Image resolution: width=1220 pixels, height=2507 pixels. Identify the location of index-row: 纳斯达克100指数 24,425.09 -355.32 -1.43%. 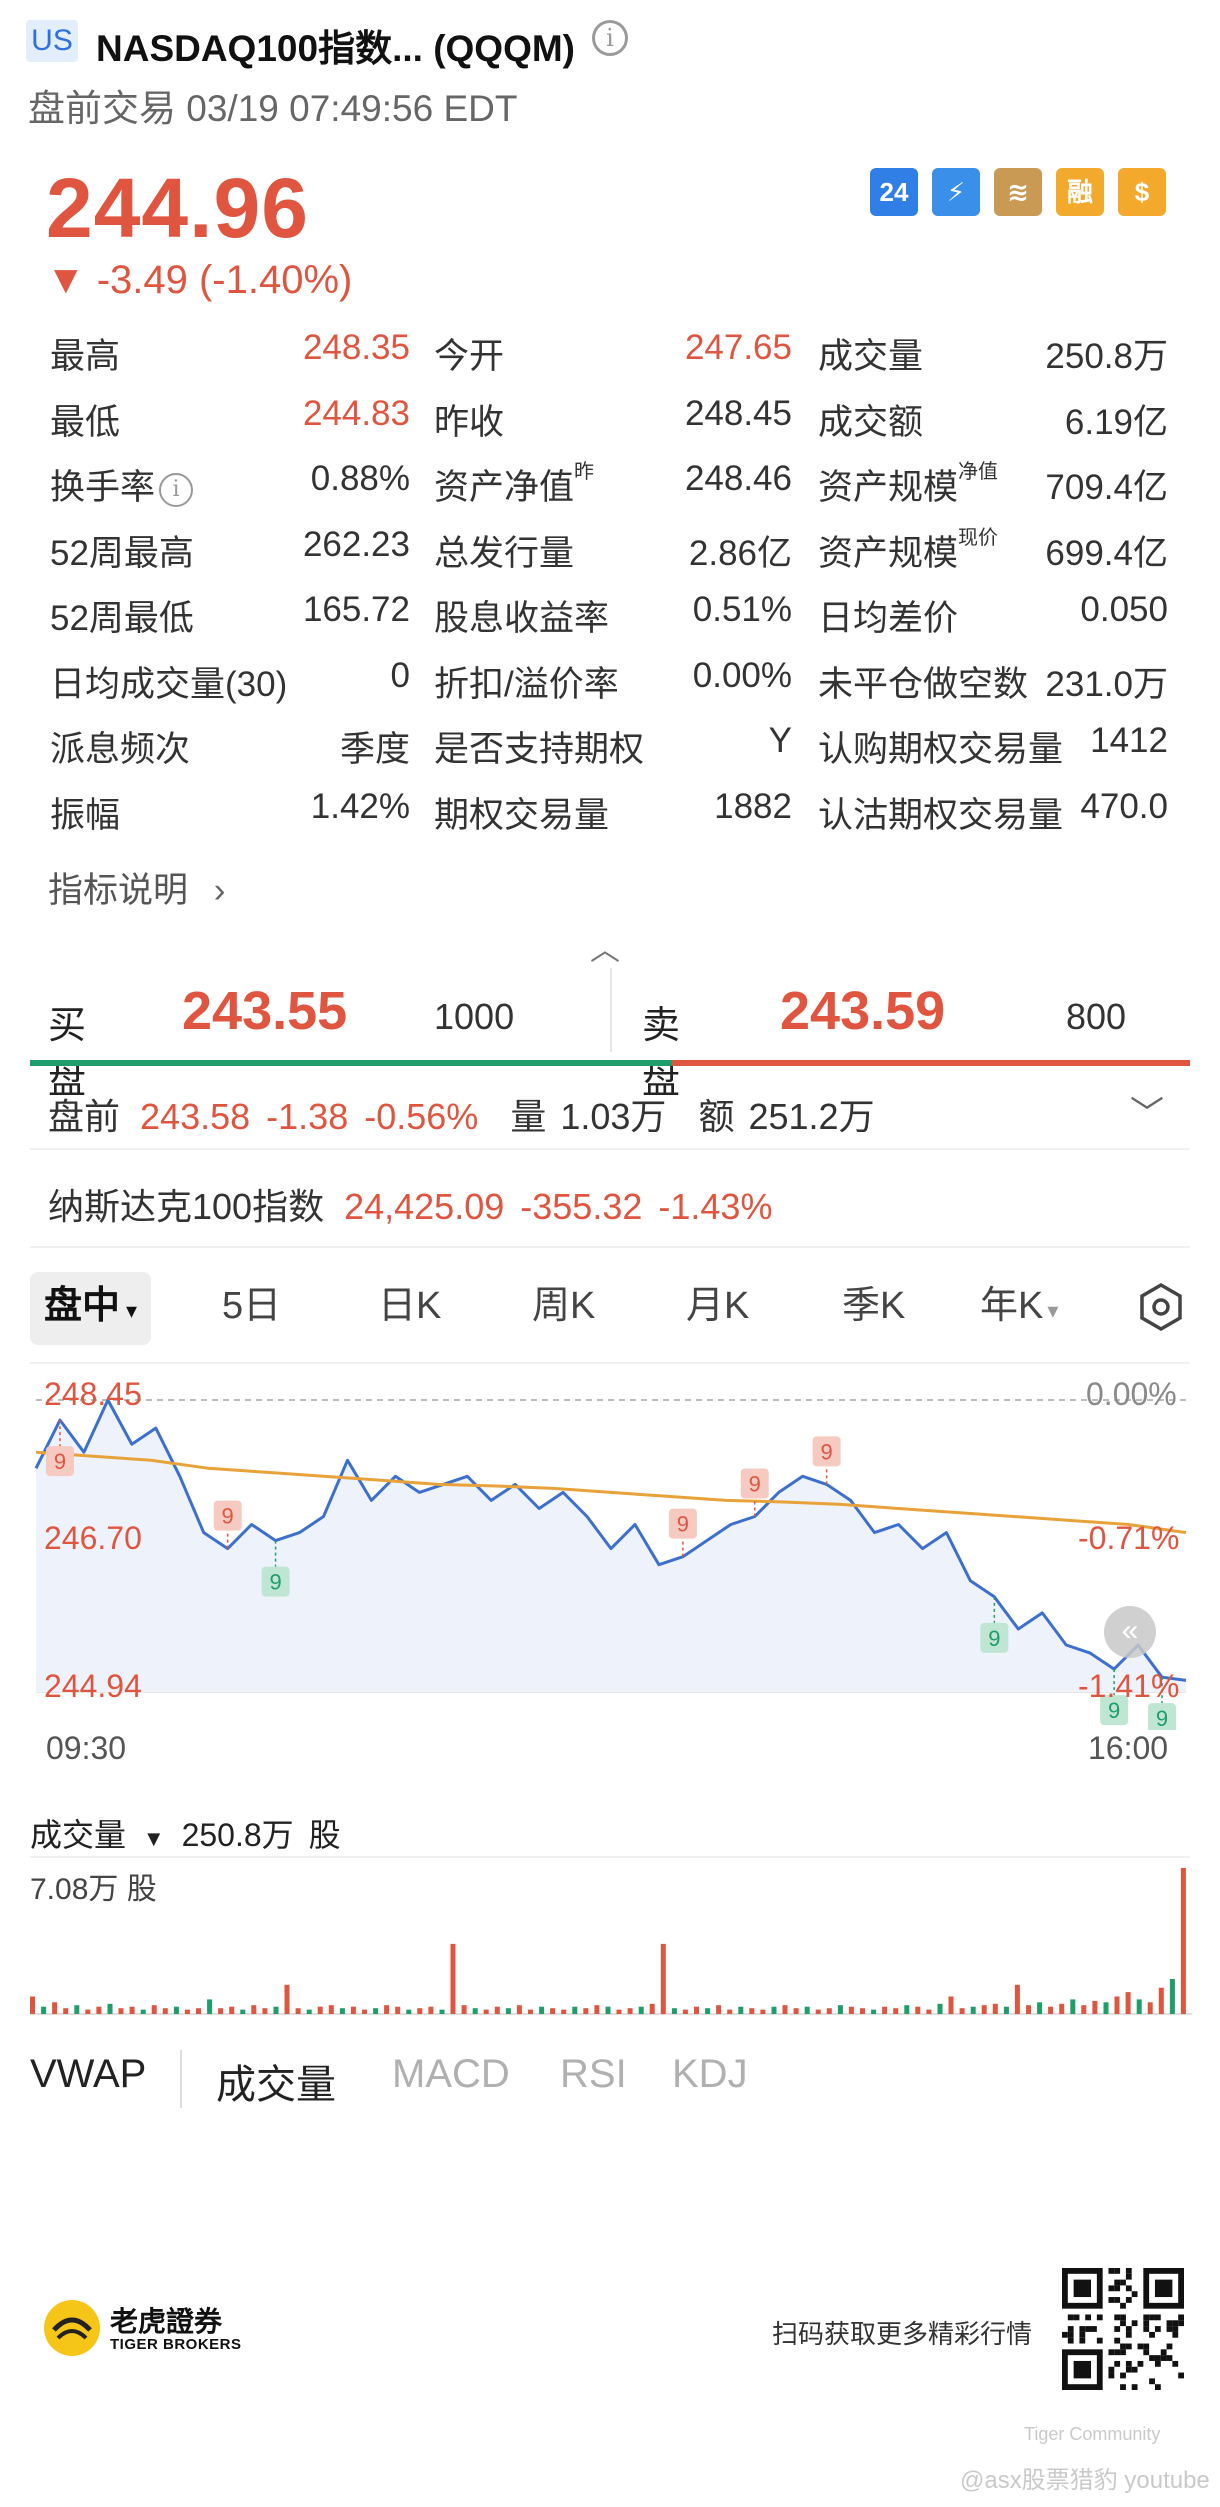
(410, 1204).